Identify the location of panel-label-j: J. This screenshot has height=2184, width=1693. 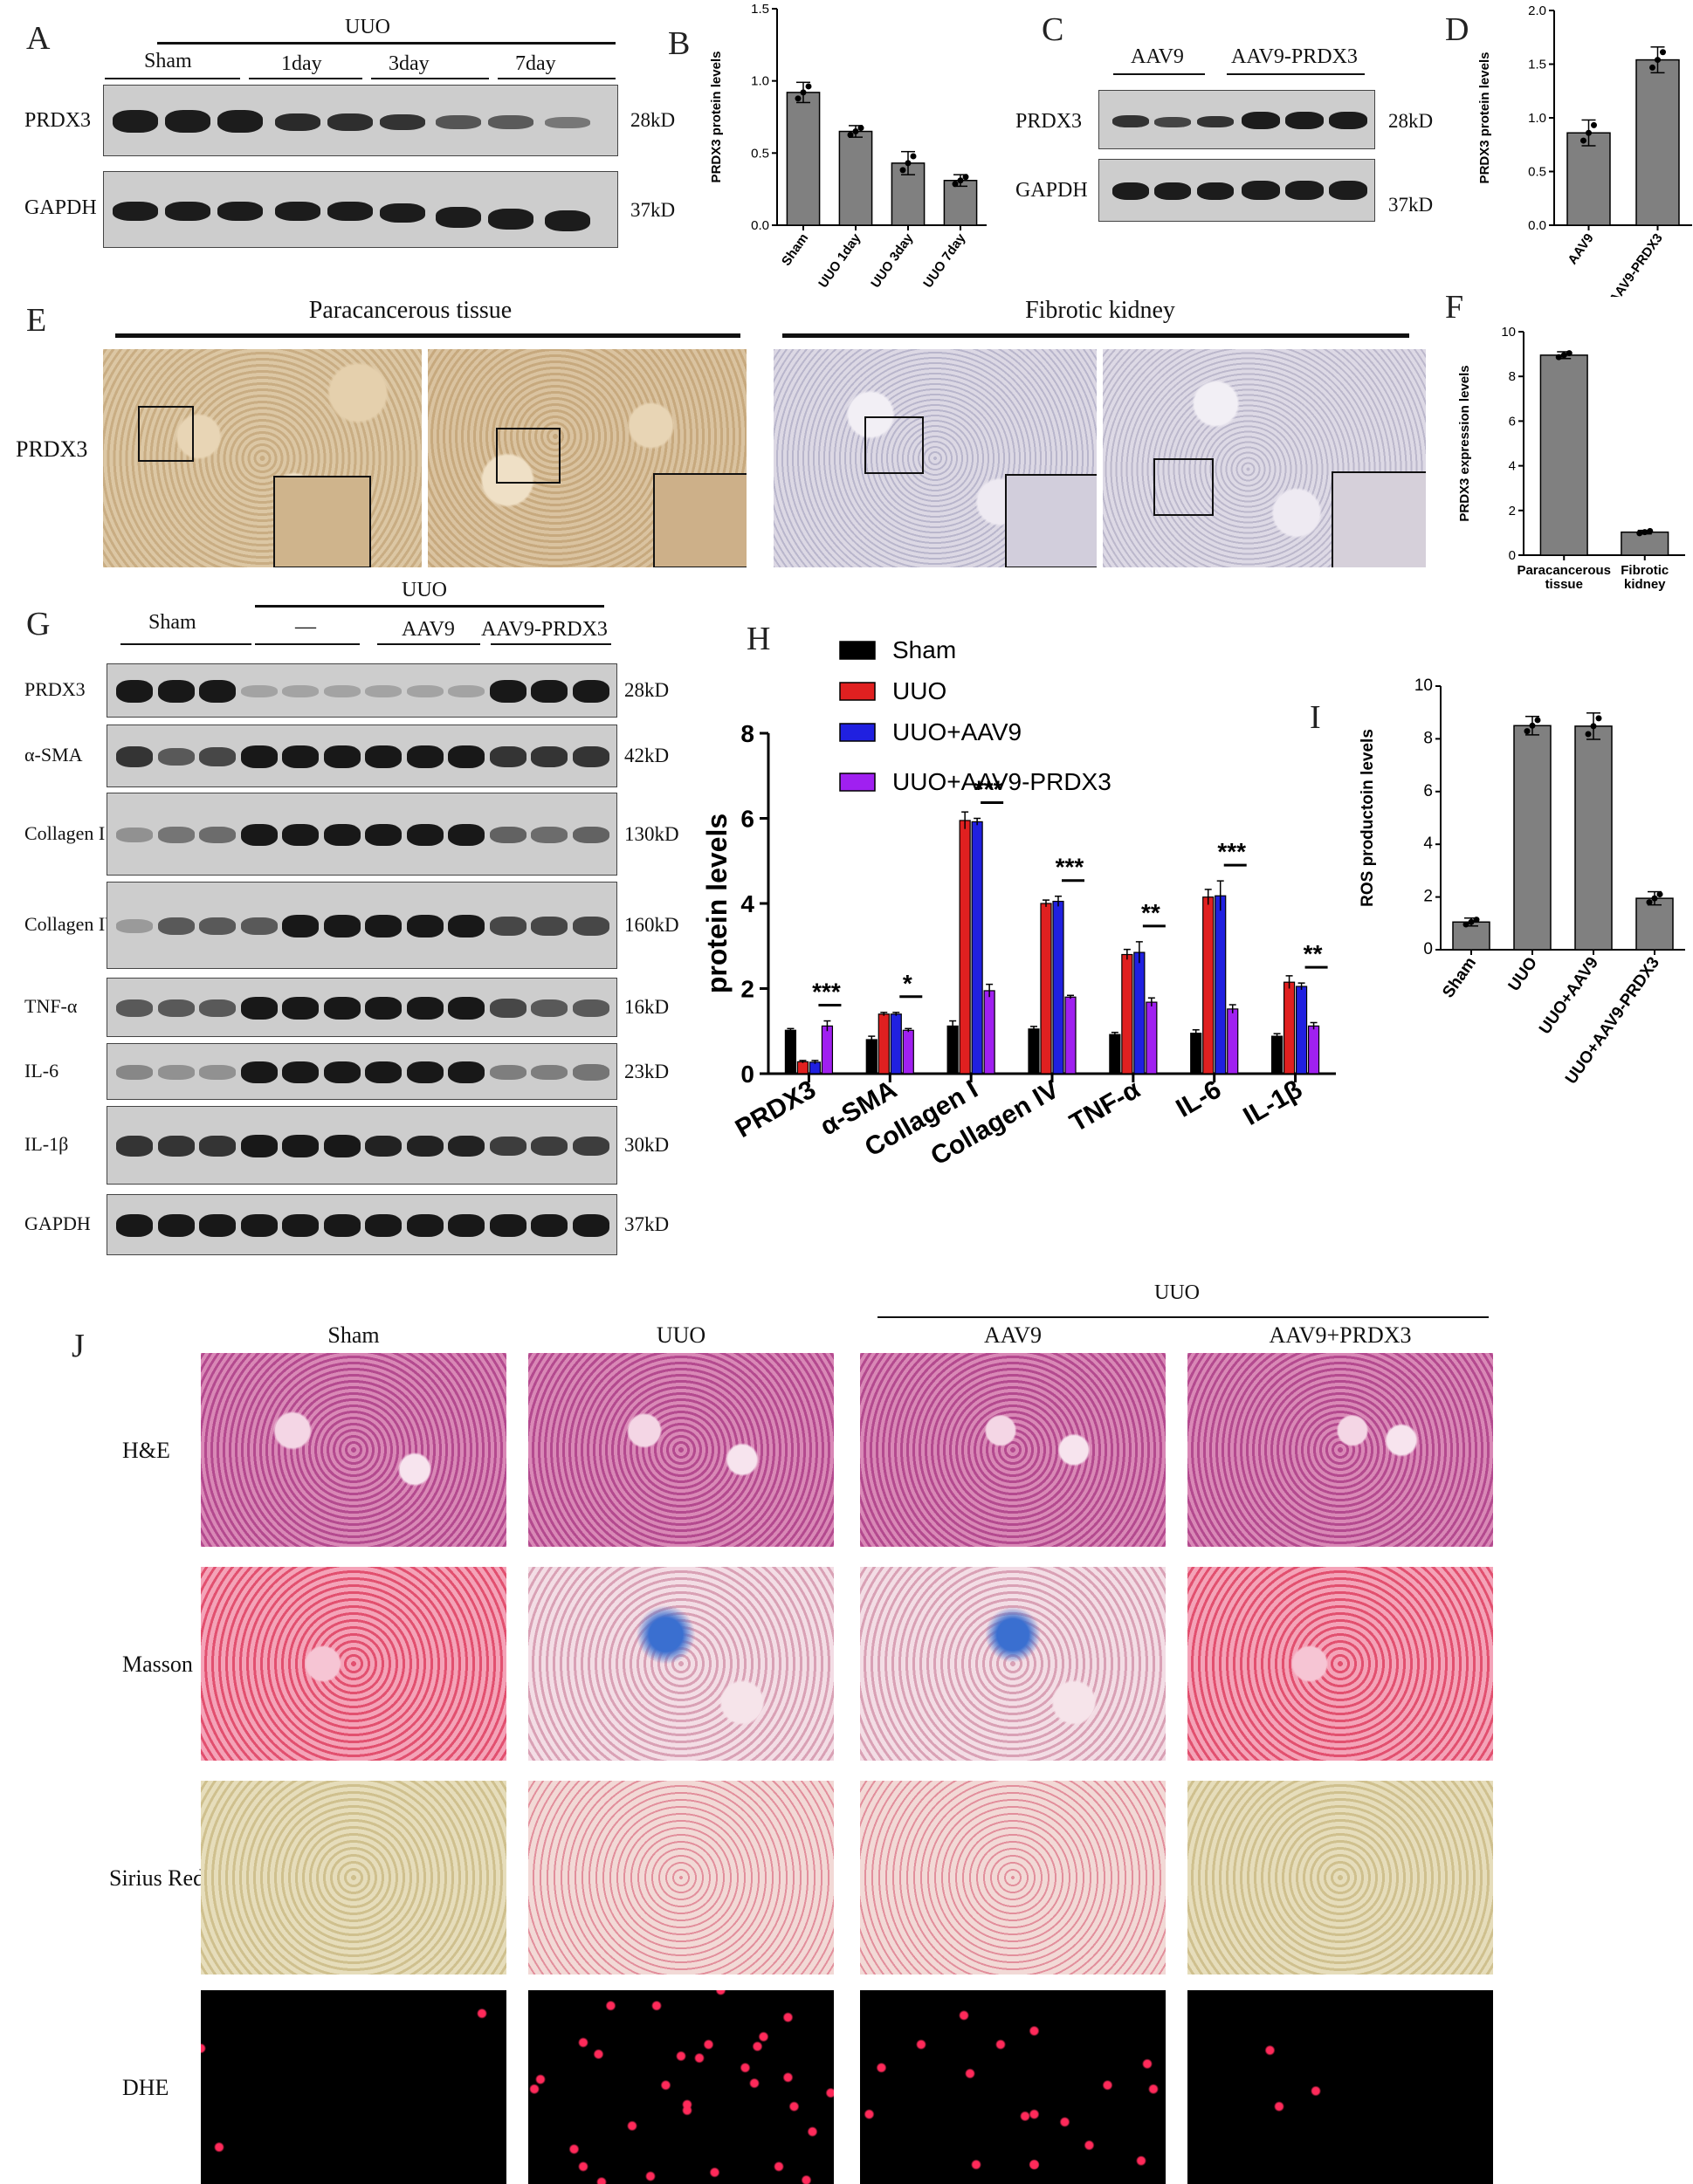
(78, 1346).